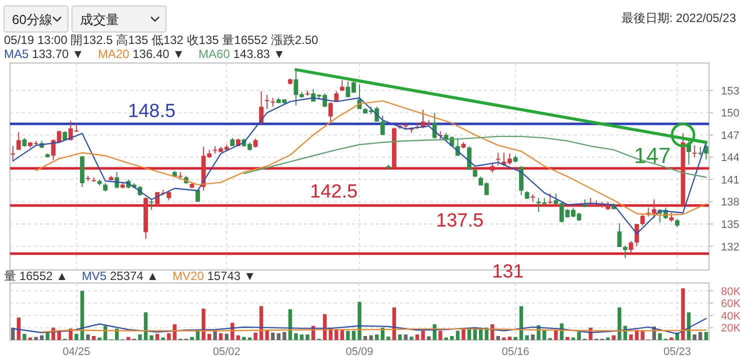  What do you see at coordinates (730, 91) in the screenshot?
I see `y-tick-label: 153` at bounding box center [730, 91].